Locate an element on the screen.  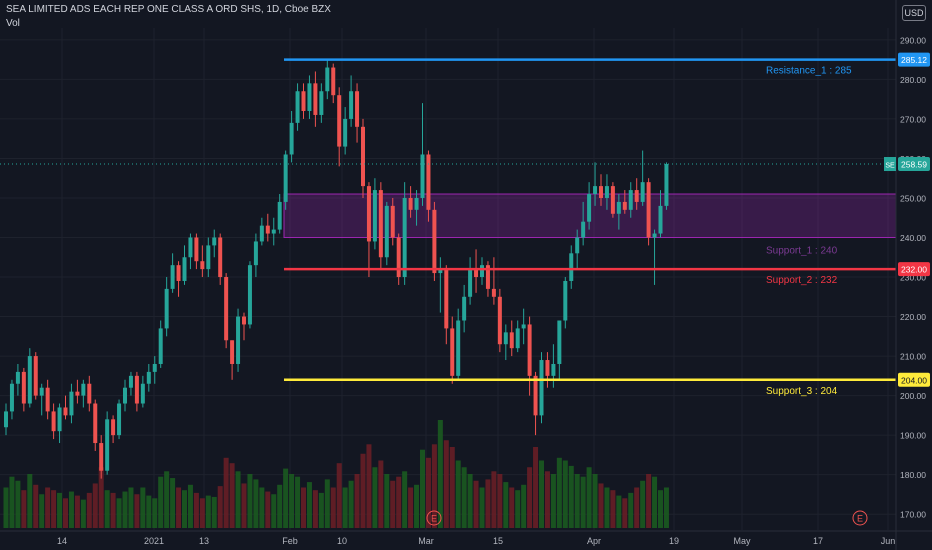
price-tick-label: 290.00 is located at coordinates (913, 40).